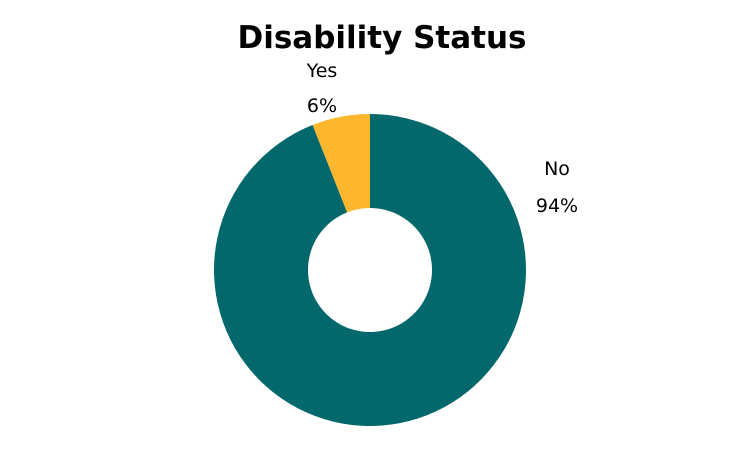 Image resolution: width=739 pixels, height=468 pixels. I want to click on chart-title: Disability Status, so click(381, 38).